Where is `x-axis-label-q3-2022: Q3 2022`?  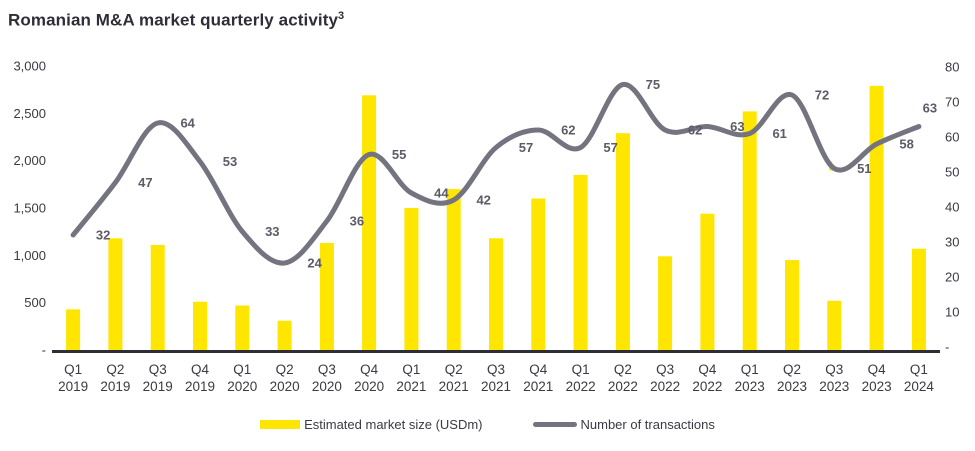 x-axis-label-q3-2022: Q3 2022 is located at coordinates (665, 378).